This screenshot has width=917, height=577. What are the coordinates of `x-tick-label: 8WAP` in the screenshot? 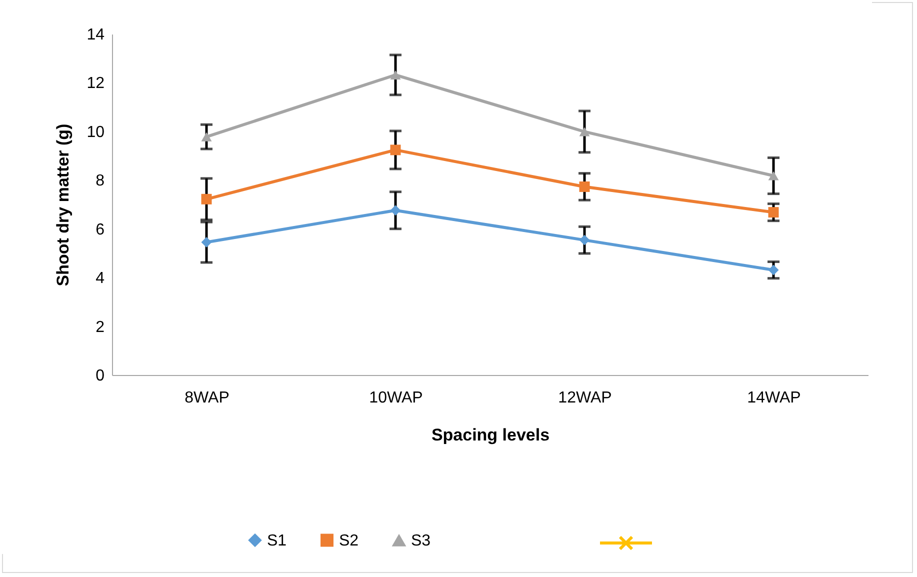 It's located at (207, 398).